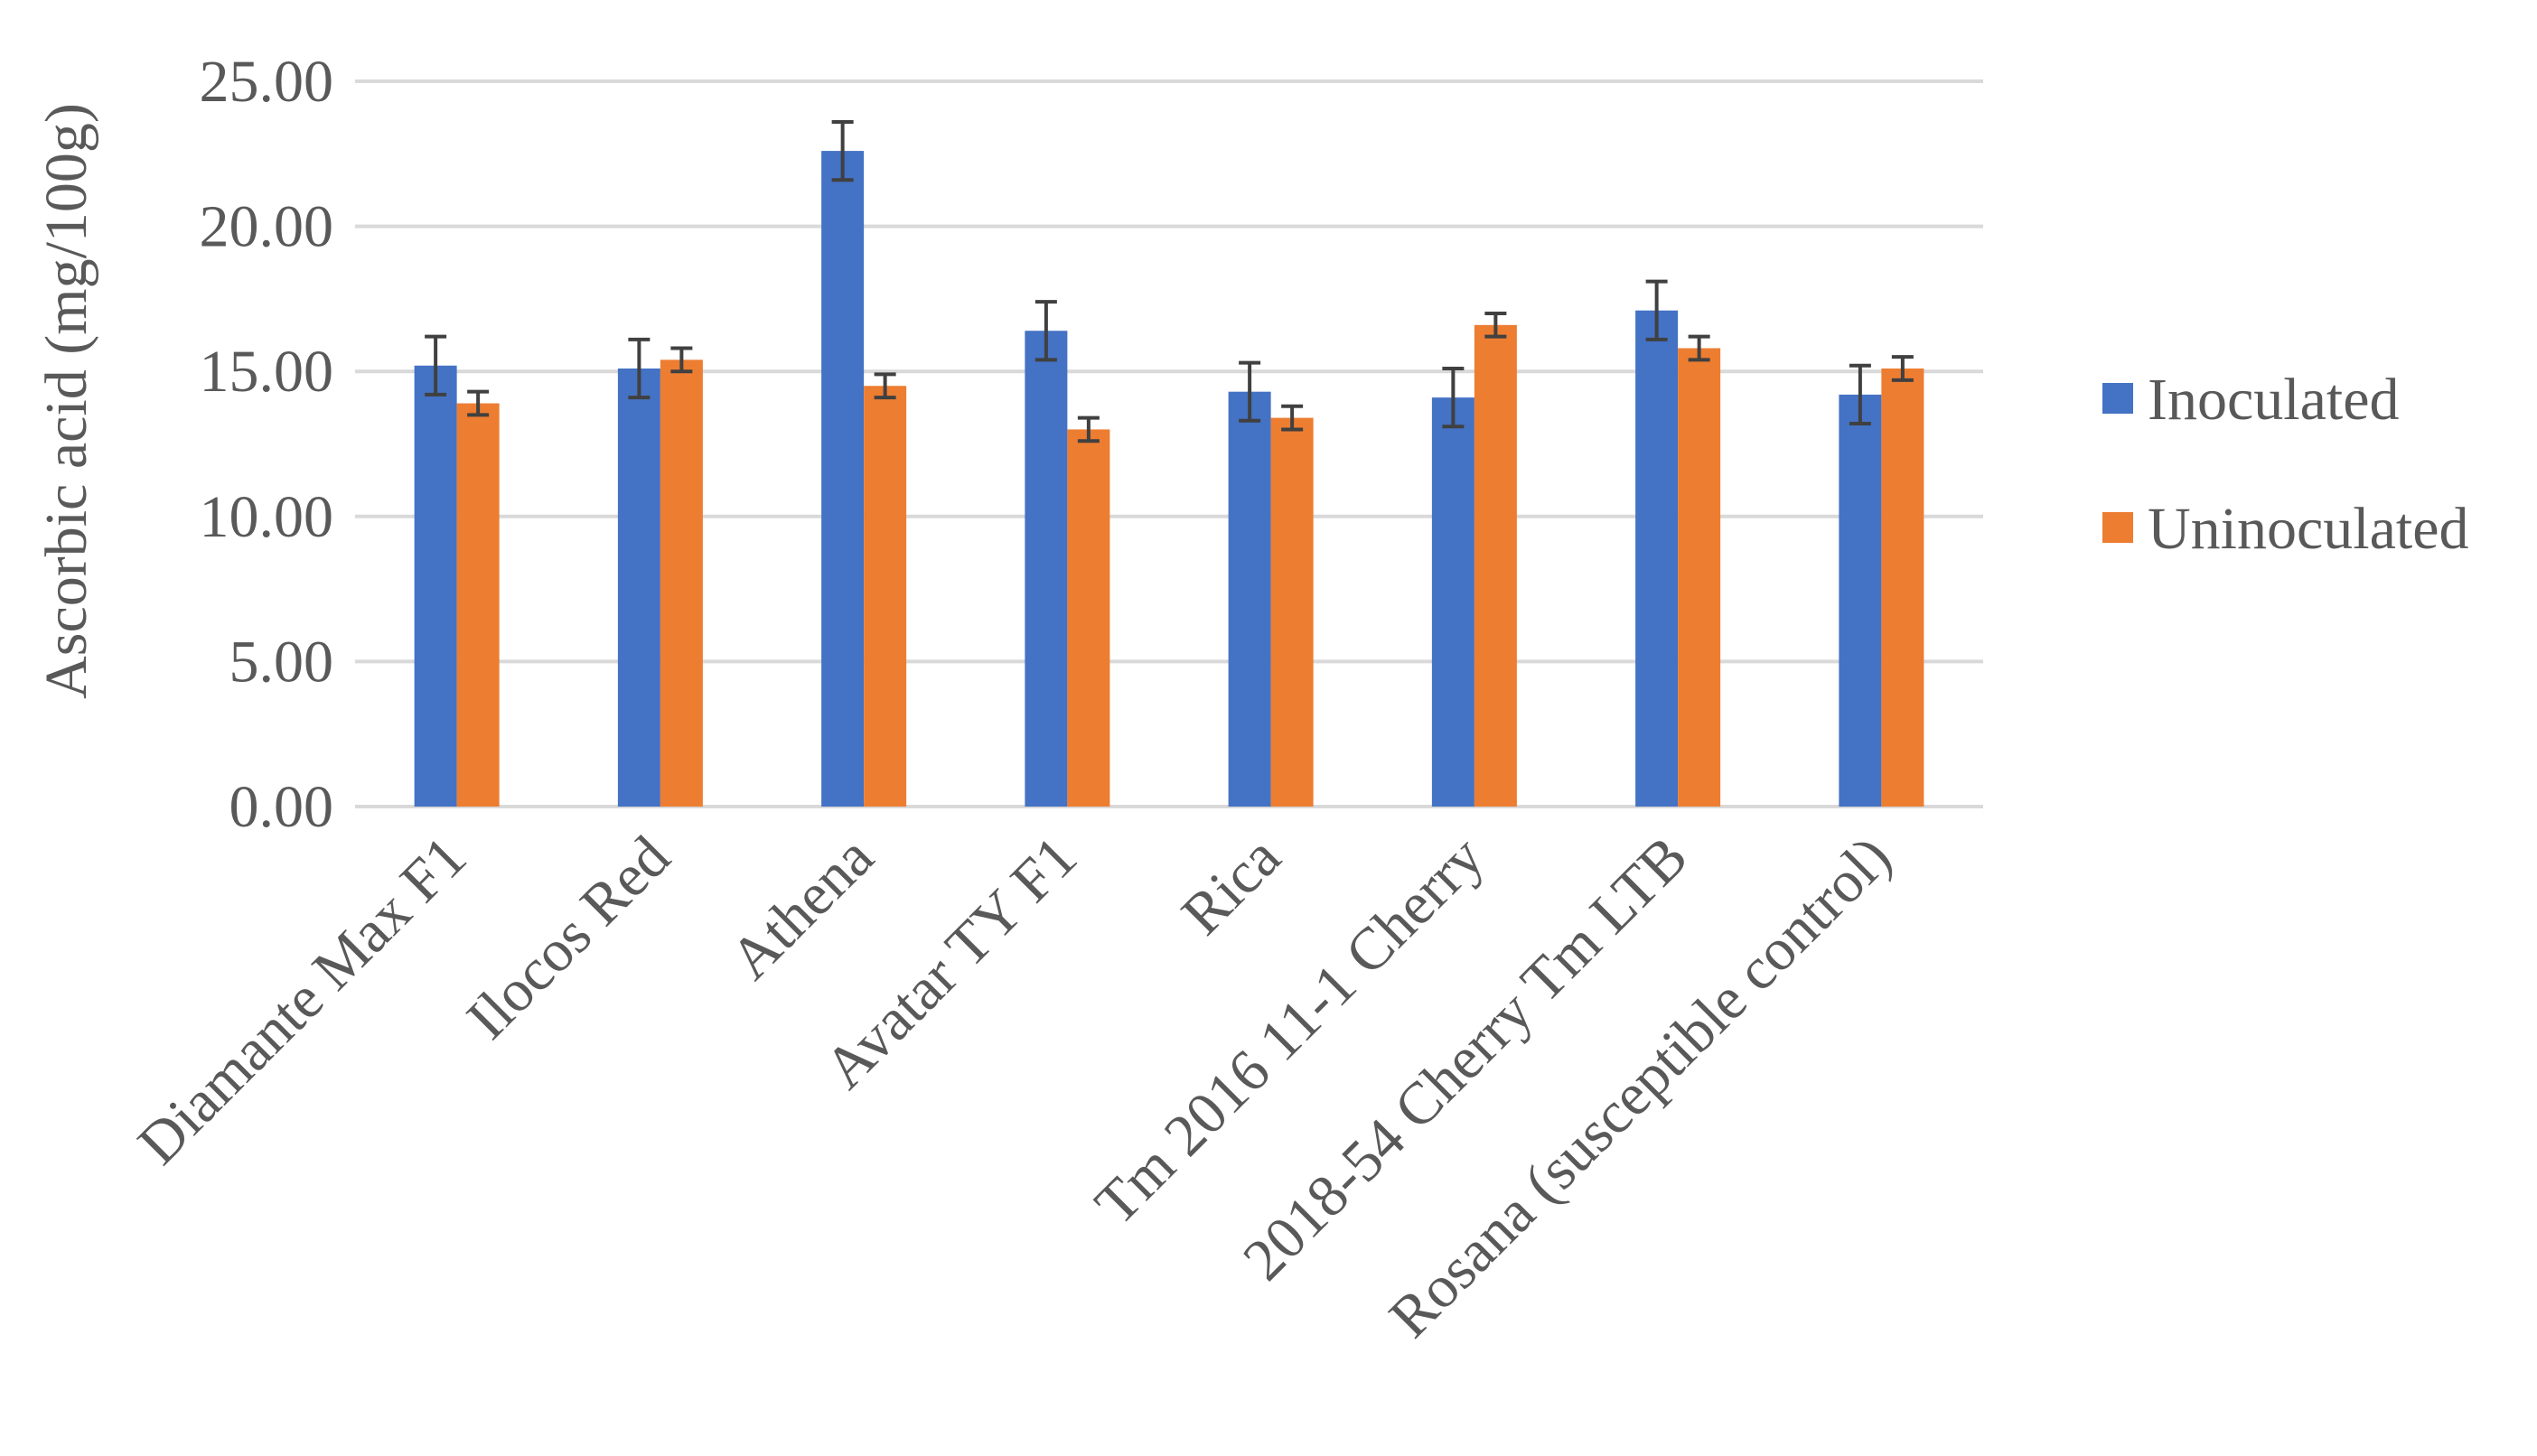 This screenshot has width=2537, height=1456. I want to click on y-tick-label: 25.00, so click(267, 82).